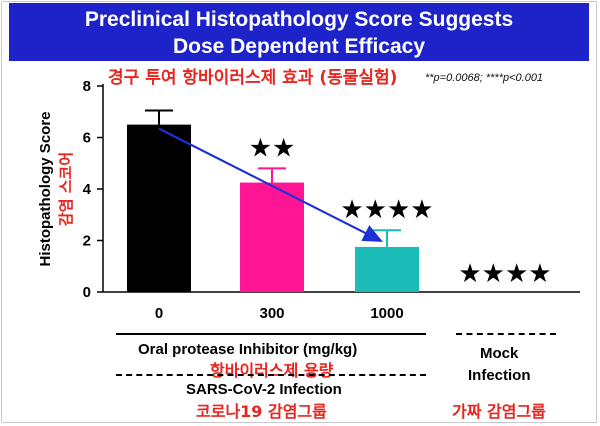 The width and height of the screenshot is (600, 426). I want to click on group2-dashed-rule, so click(506, 334).